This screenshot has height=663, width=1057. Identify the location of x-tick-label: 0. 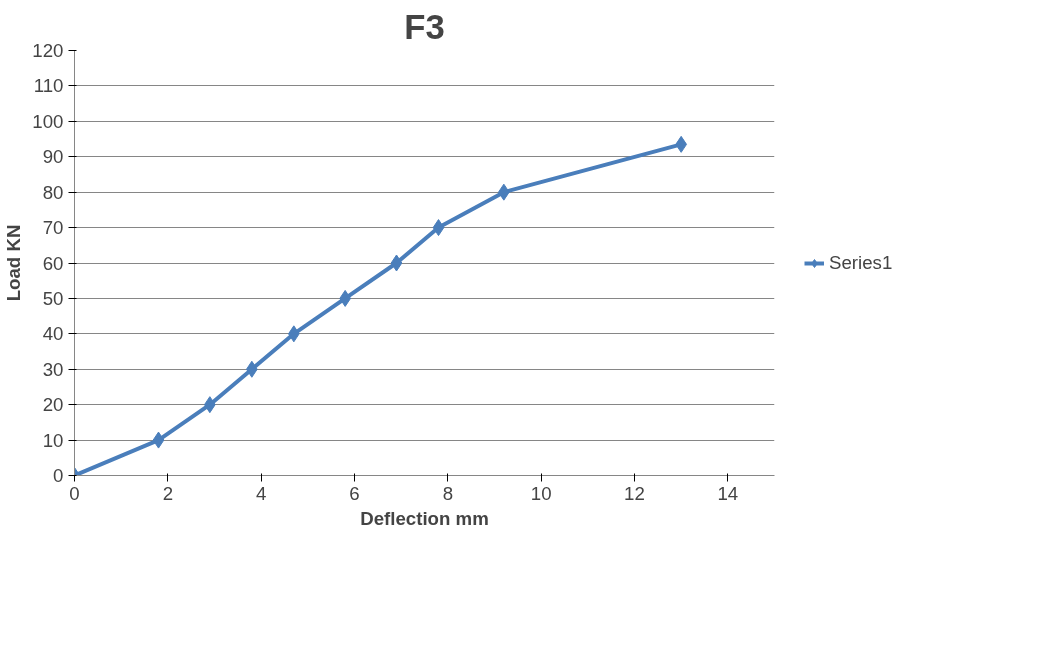
(74, 493).